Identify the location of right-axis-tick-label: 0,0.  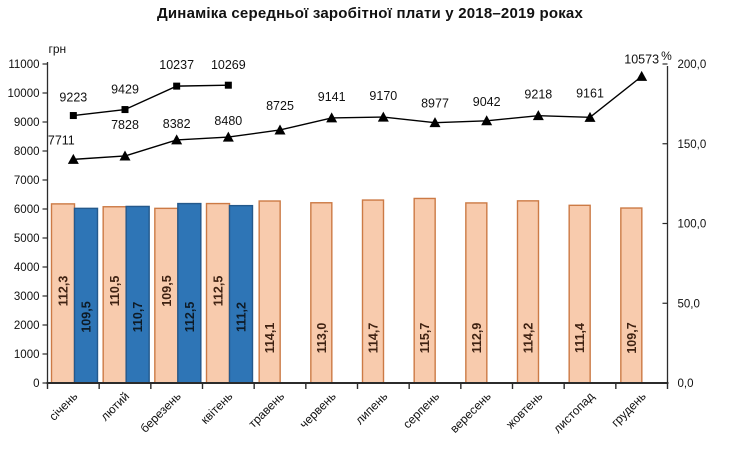
(686, 384).